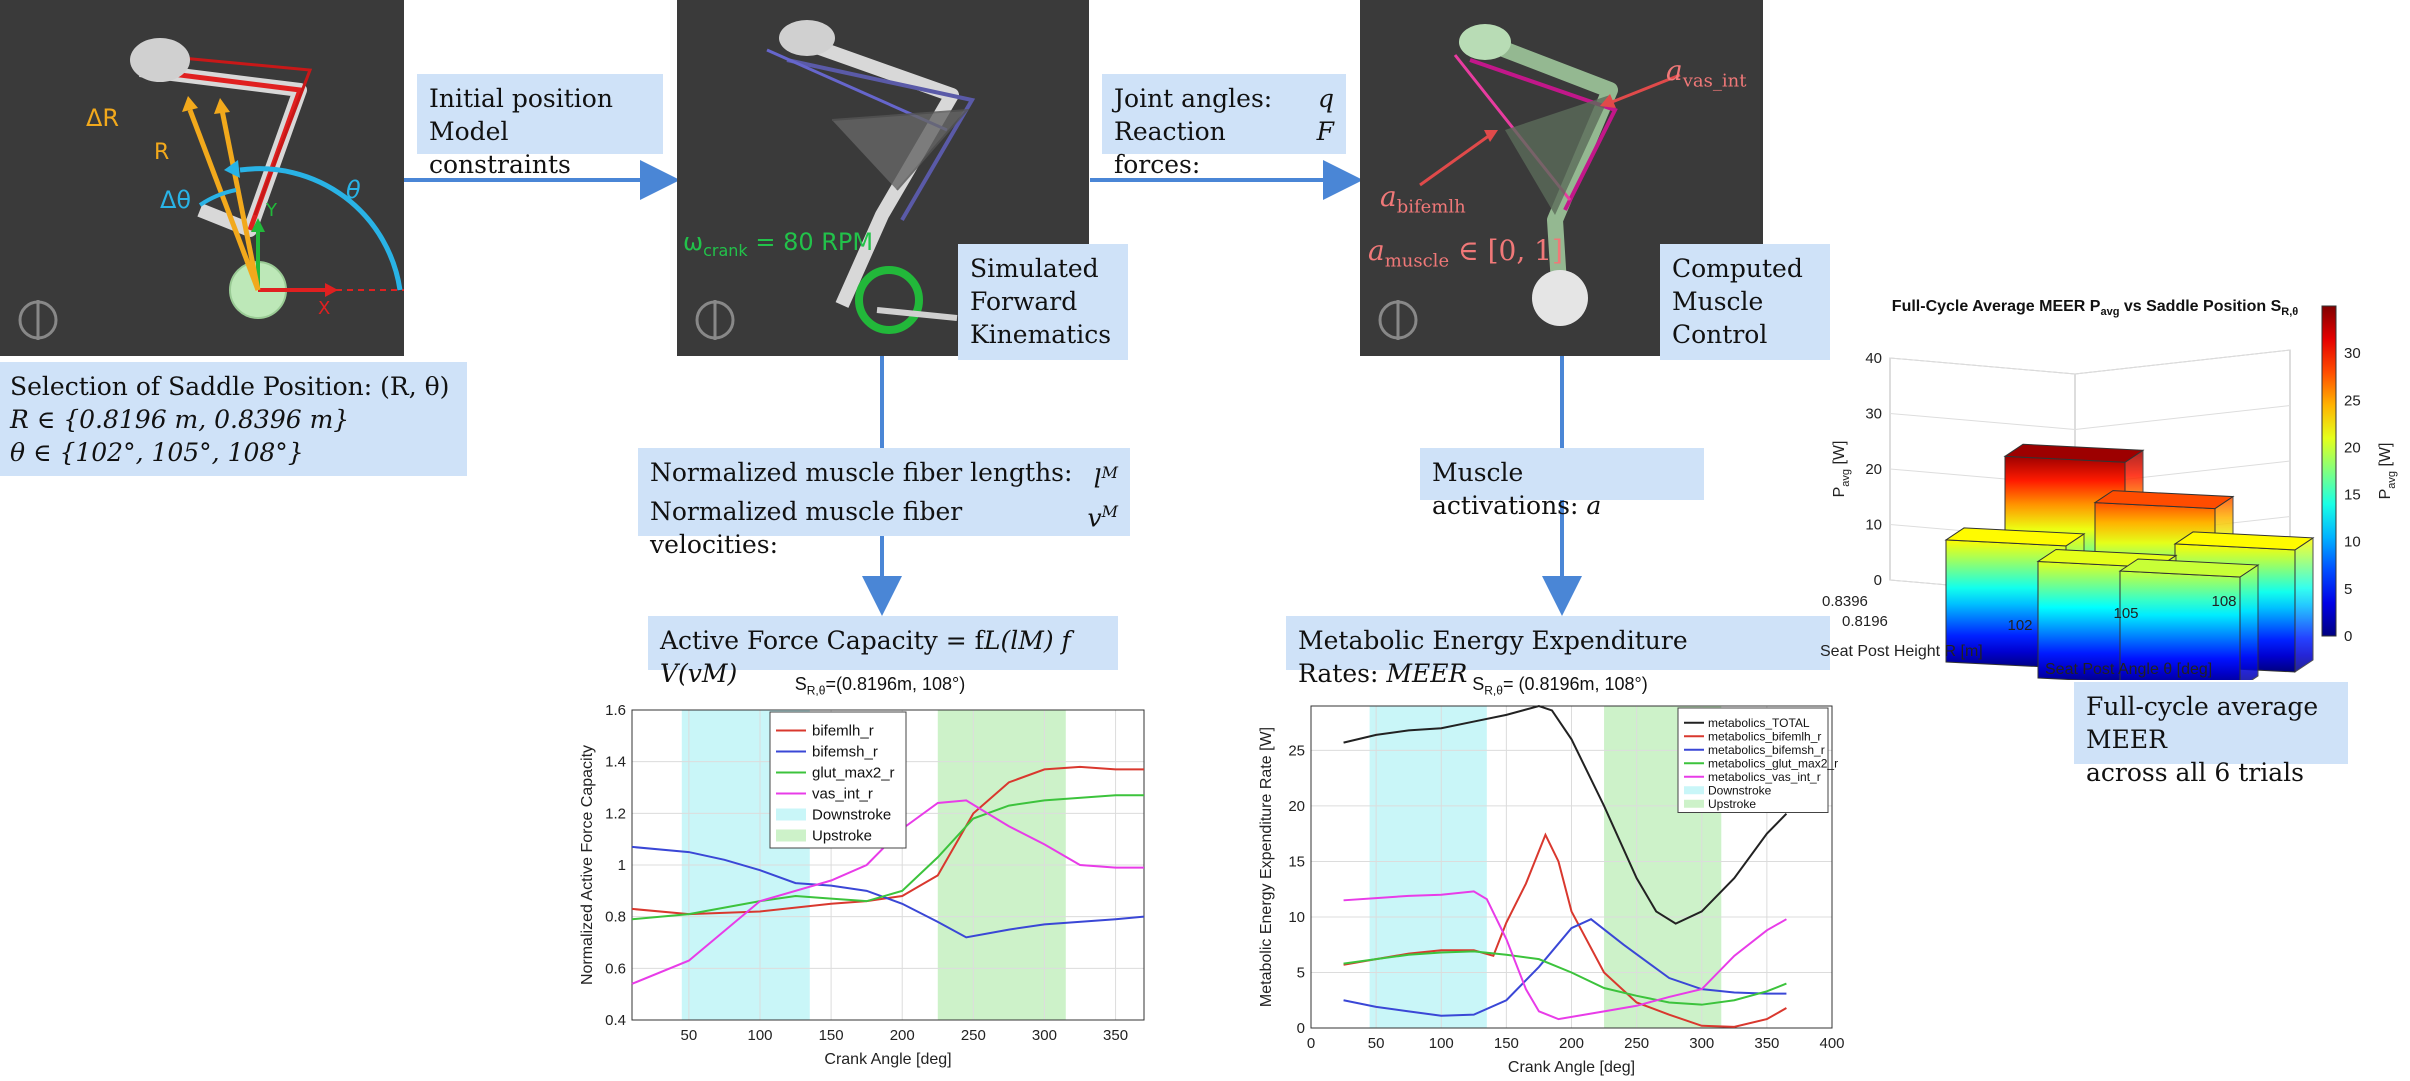  I want to click on legend-item-metabolics_bifemlh_r: metabolics_bifemlh_r, so click(1764, 736).